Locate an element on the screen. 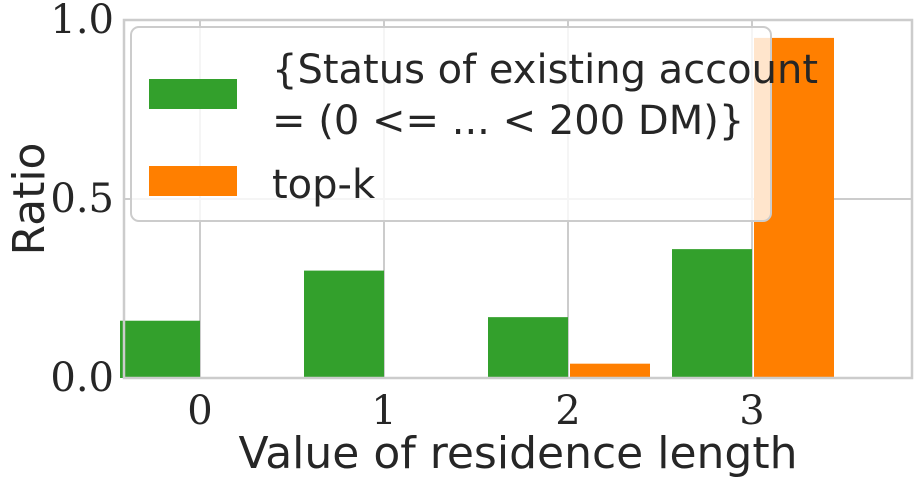 This screenshot has height=487, width=918. y-tick-label: 0.5 is located at coordinates (82, 199).